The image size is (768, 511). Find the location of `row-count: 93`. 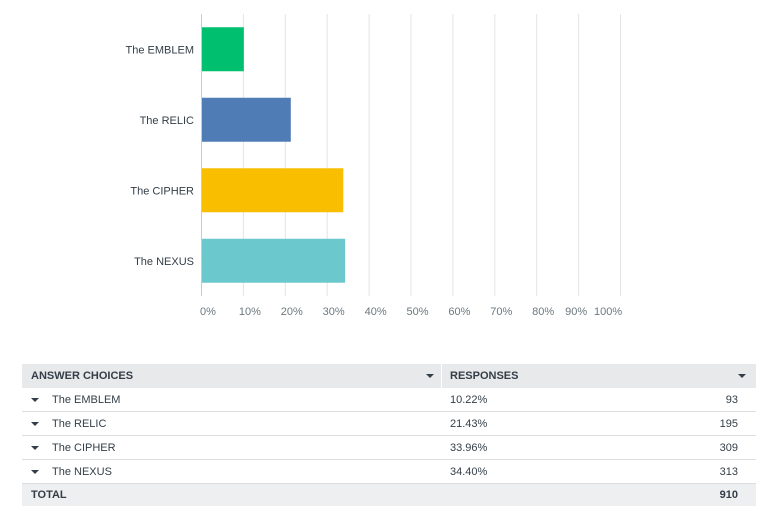

row-count: 93 is located at coordinates (731, 400).